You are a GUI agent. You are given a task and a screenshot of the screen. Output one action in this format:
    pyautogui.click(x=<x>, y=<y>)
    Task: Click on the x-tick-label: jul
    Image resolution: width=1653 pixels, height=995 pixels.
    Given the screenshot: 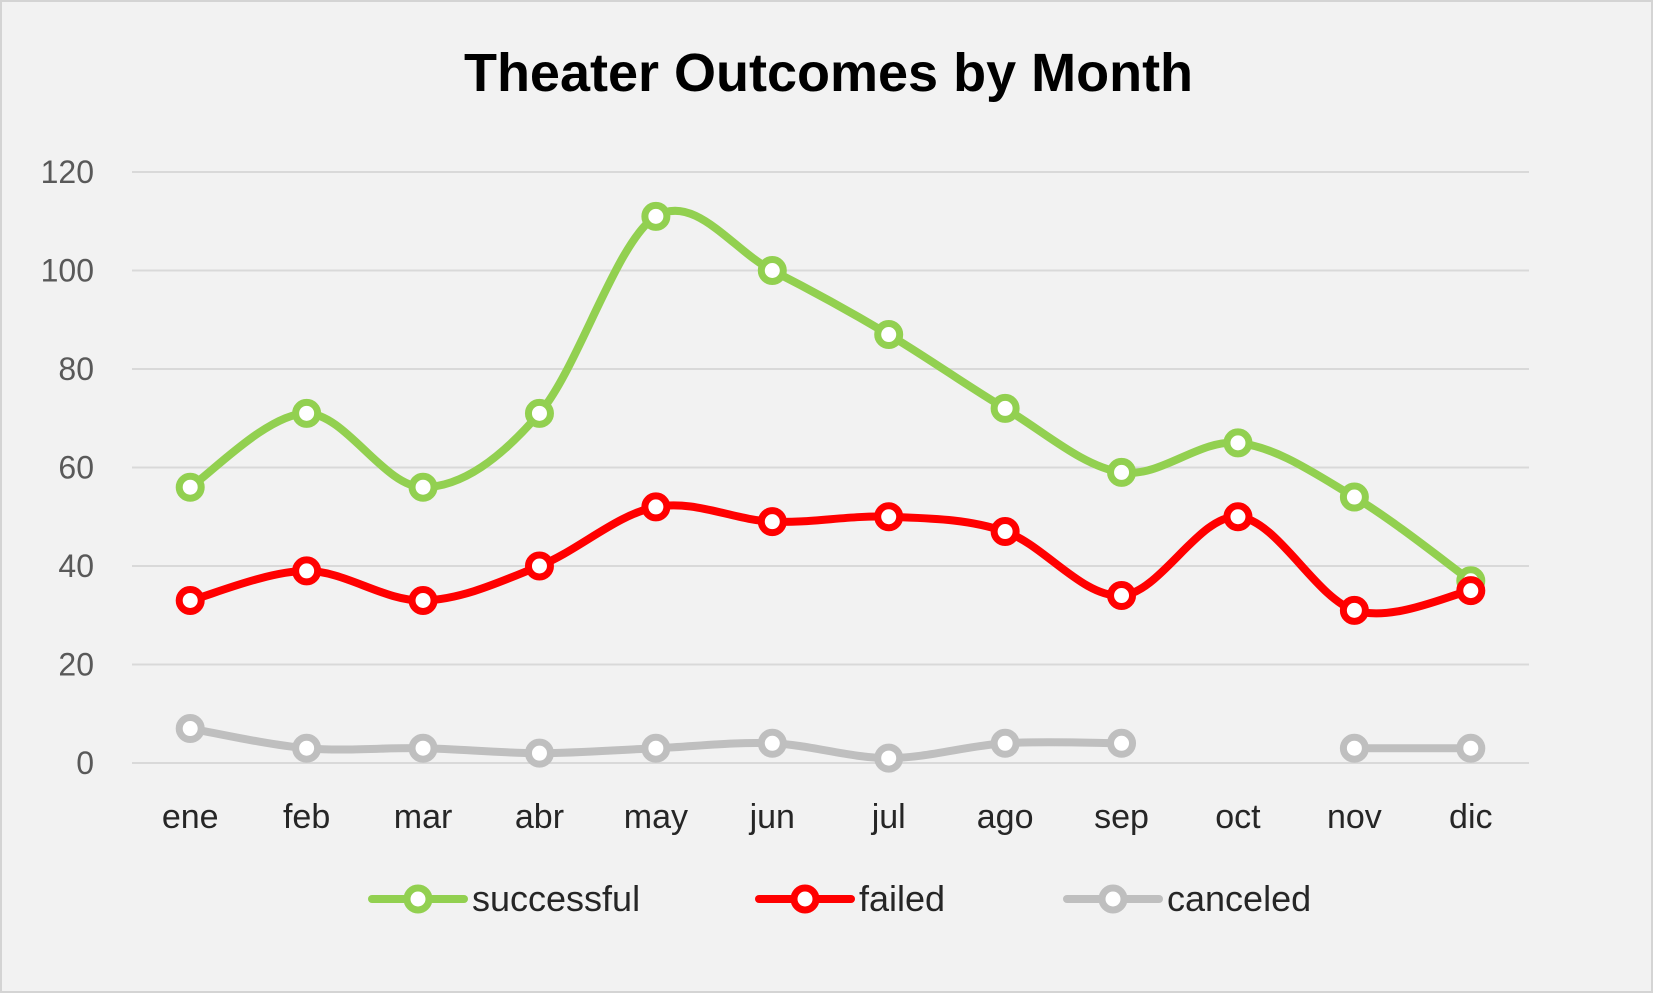 What is the action you would take?
    pyautogui.click(x=888, y=817)
    